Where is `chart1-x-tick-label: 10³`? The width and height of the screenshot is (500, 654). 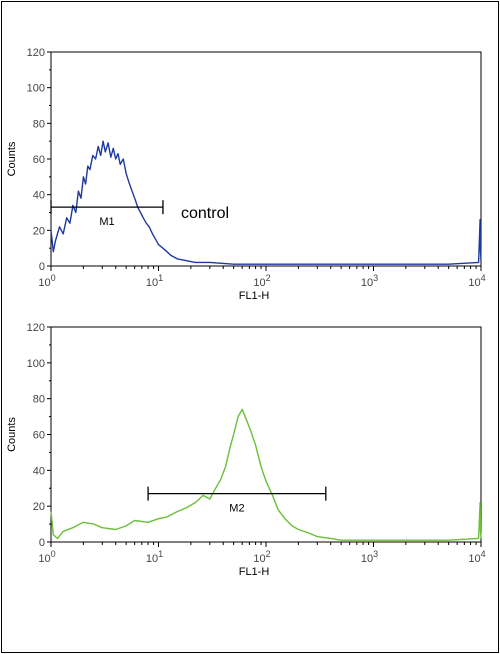
chart1-x-tick-label: 10³ is located at coordinates (369, 281).